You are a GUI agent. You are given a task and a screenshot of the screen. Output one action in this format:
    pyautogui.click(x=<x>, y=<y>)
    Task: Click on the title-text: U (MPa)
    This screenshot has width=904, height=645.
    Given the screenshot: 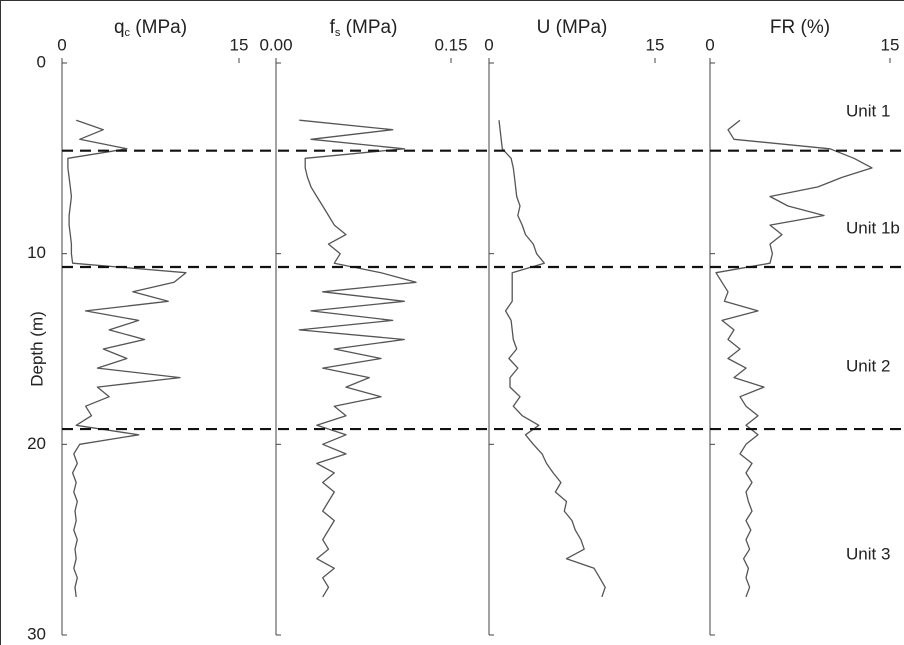 What is the action you would take?
    pyautogui.click(x=572, y=27)
    